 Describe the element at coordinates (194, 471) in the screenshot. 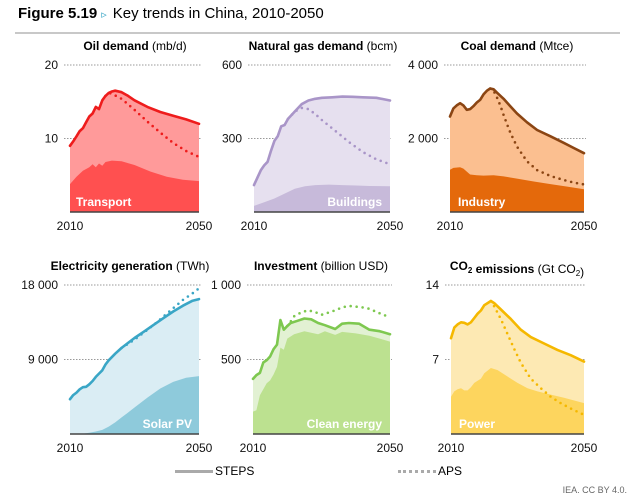

I see `legend-solid-line-icon` at that location.